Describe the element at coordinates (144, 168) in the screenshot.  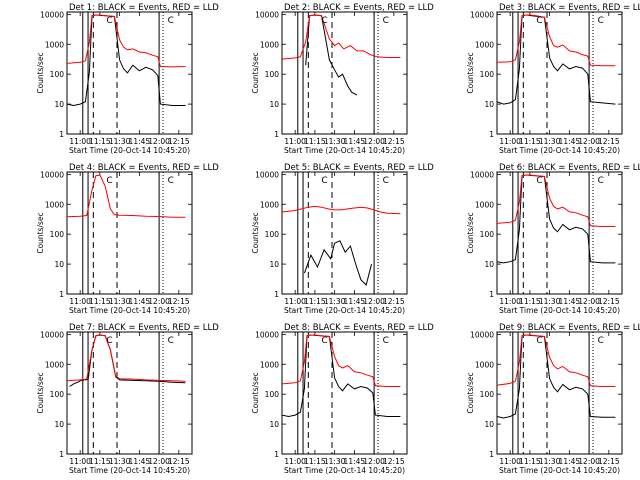
I see `panel-title: Det 4: BLACK = Events, RED = LLD` at that location.